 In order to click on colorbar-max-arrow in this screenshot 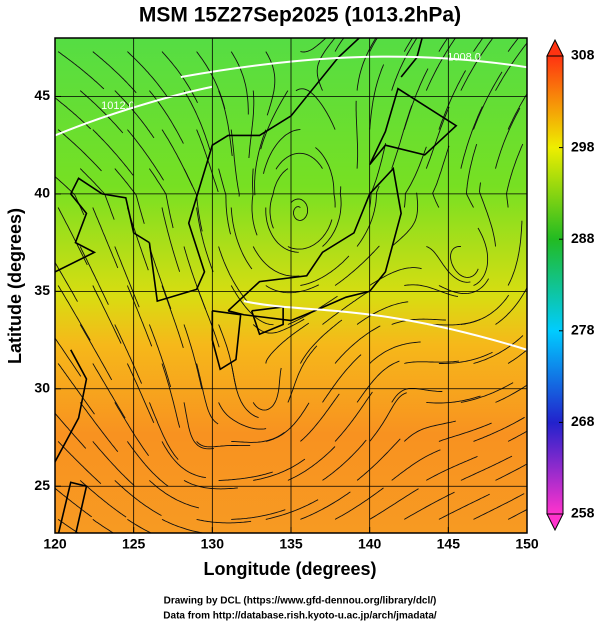, I will do `click(555, 47)`.